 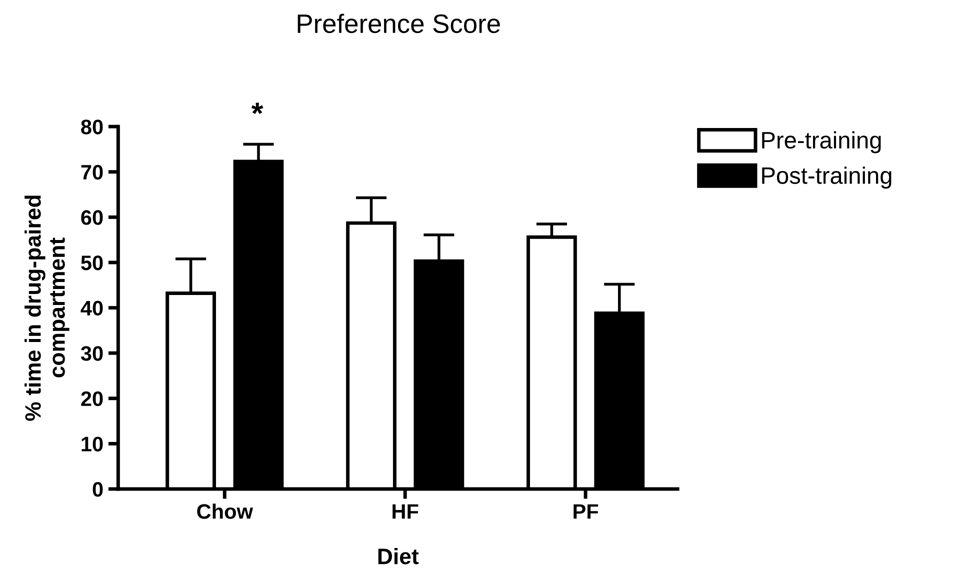 What do you see at coordinates (405, 511) in the screenshot?
I see `x-tick-label: HF` at bounding box center [405, 511].